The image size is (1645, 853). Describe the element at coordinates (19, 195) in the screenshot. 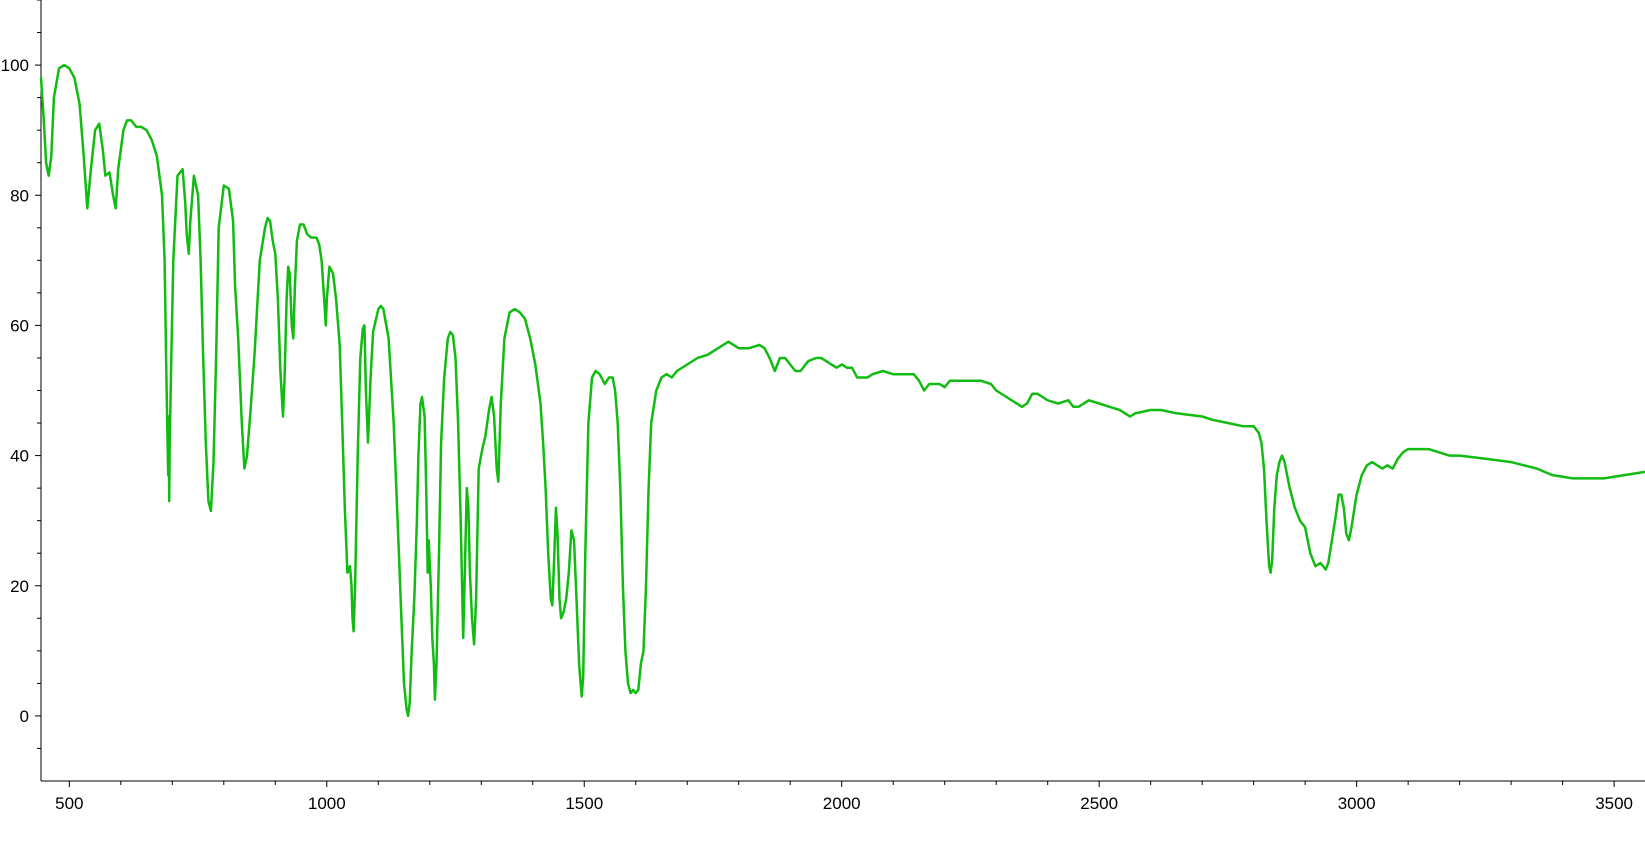

I see `y-tick-label: 80` at that location.